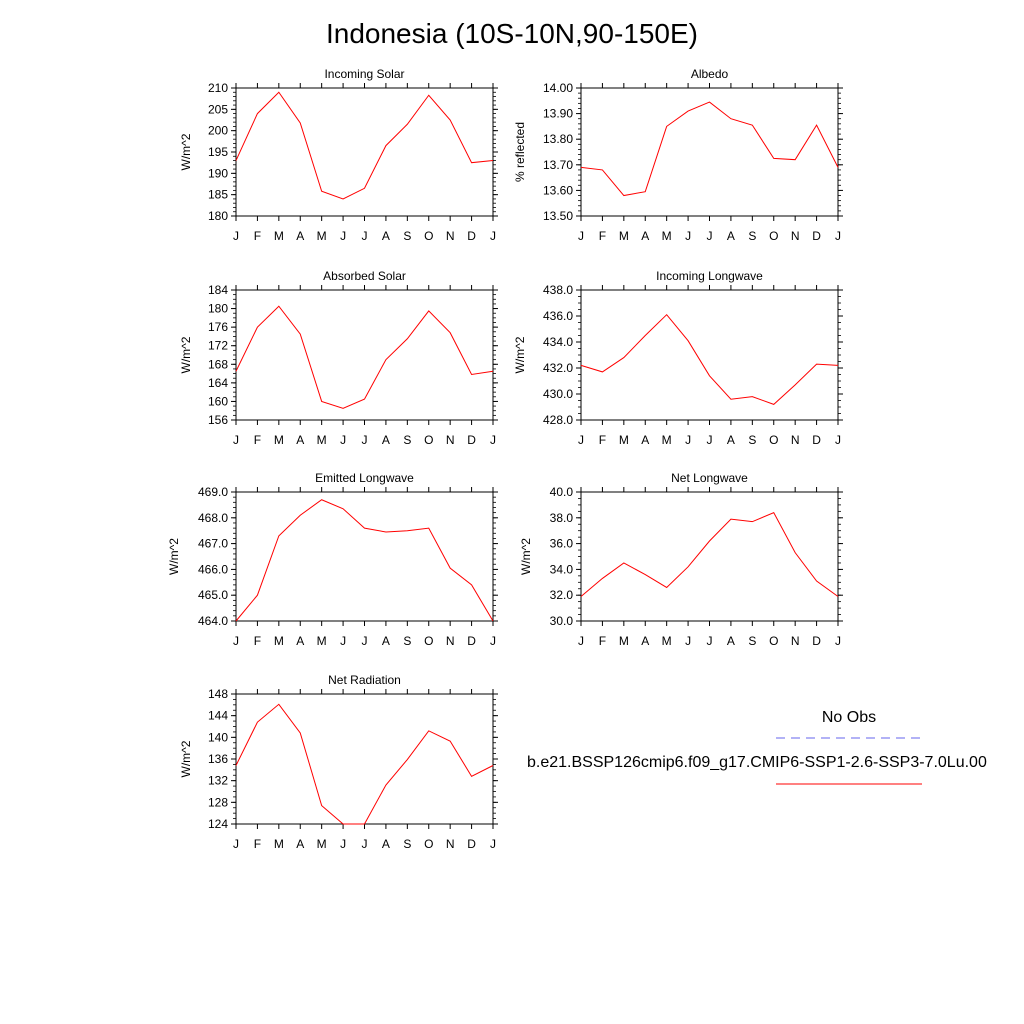 The image size is (1024, 1024). I want to click on net-radiation-ylabel: W/m^2, so click(186, 758).